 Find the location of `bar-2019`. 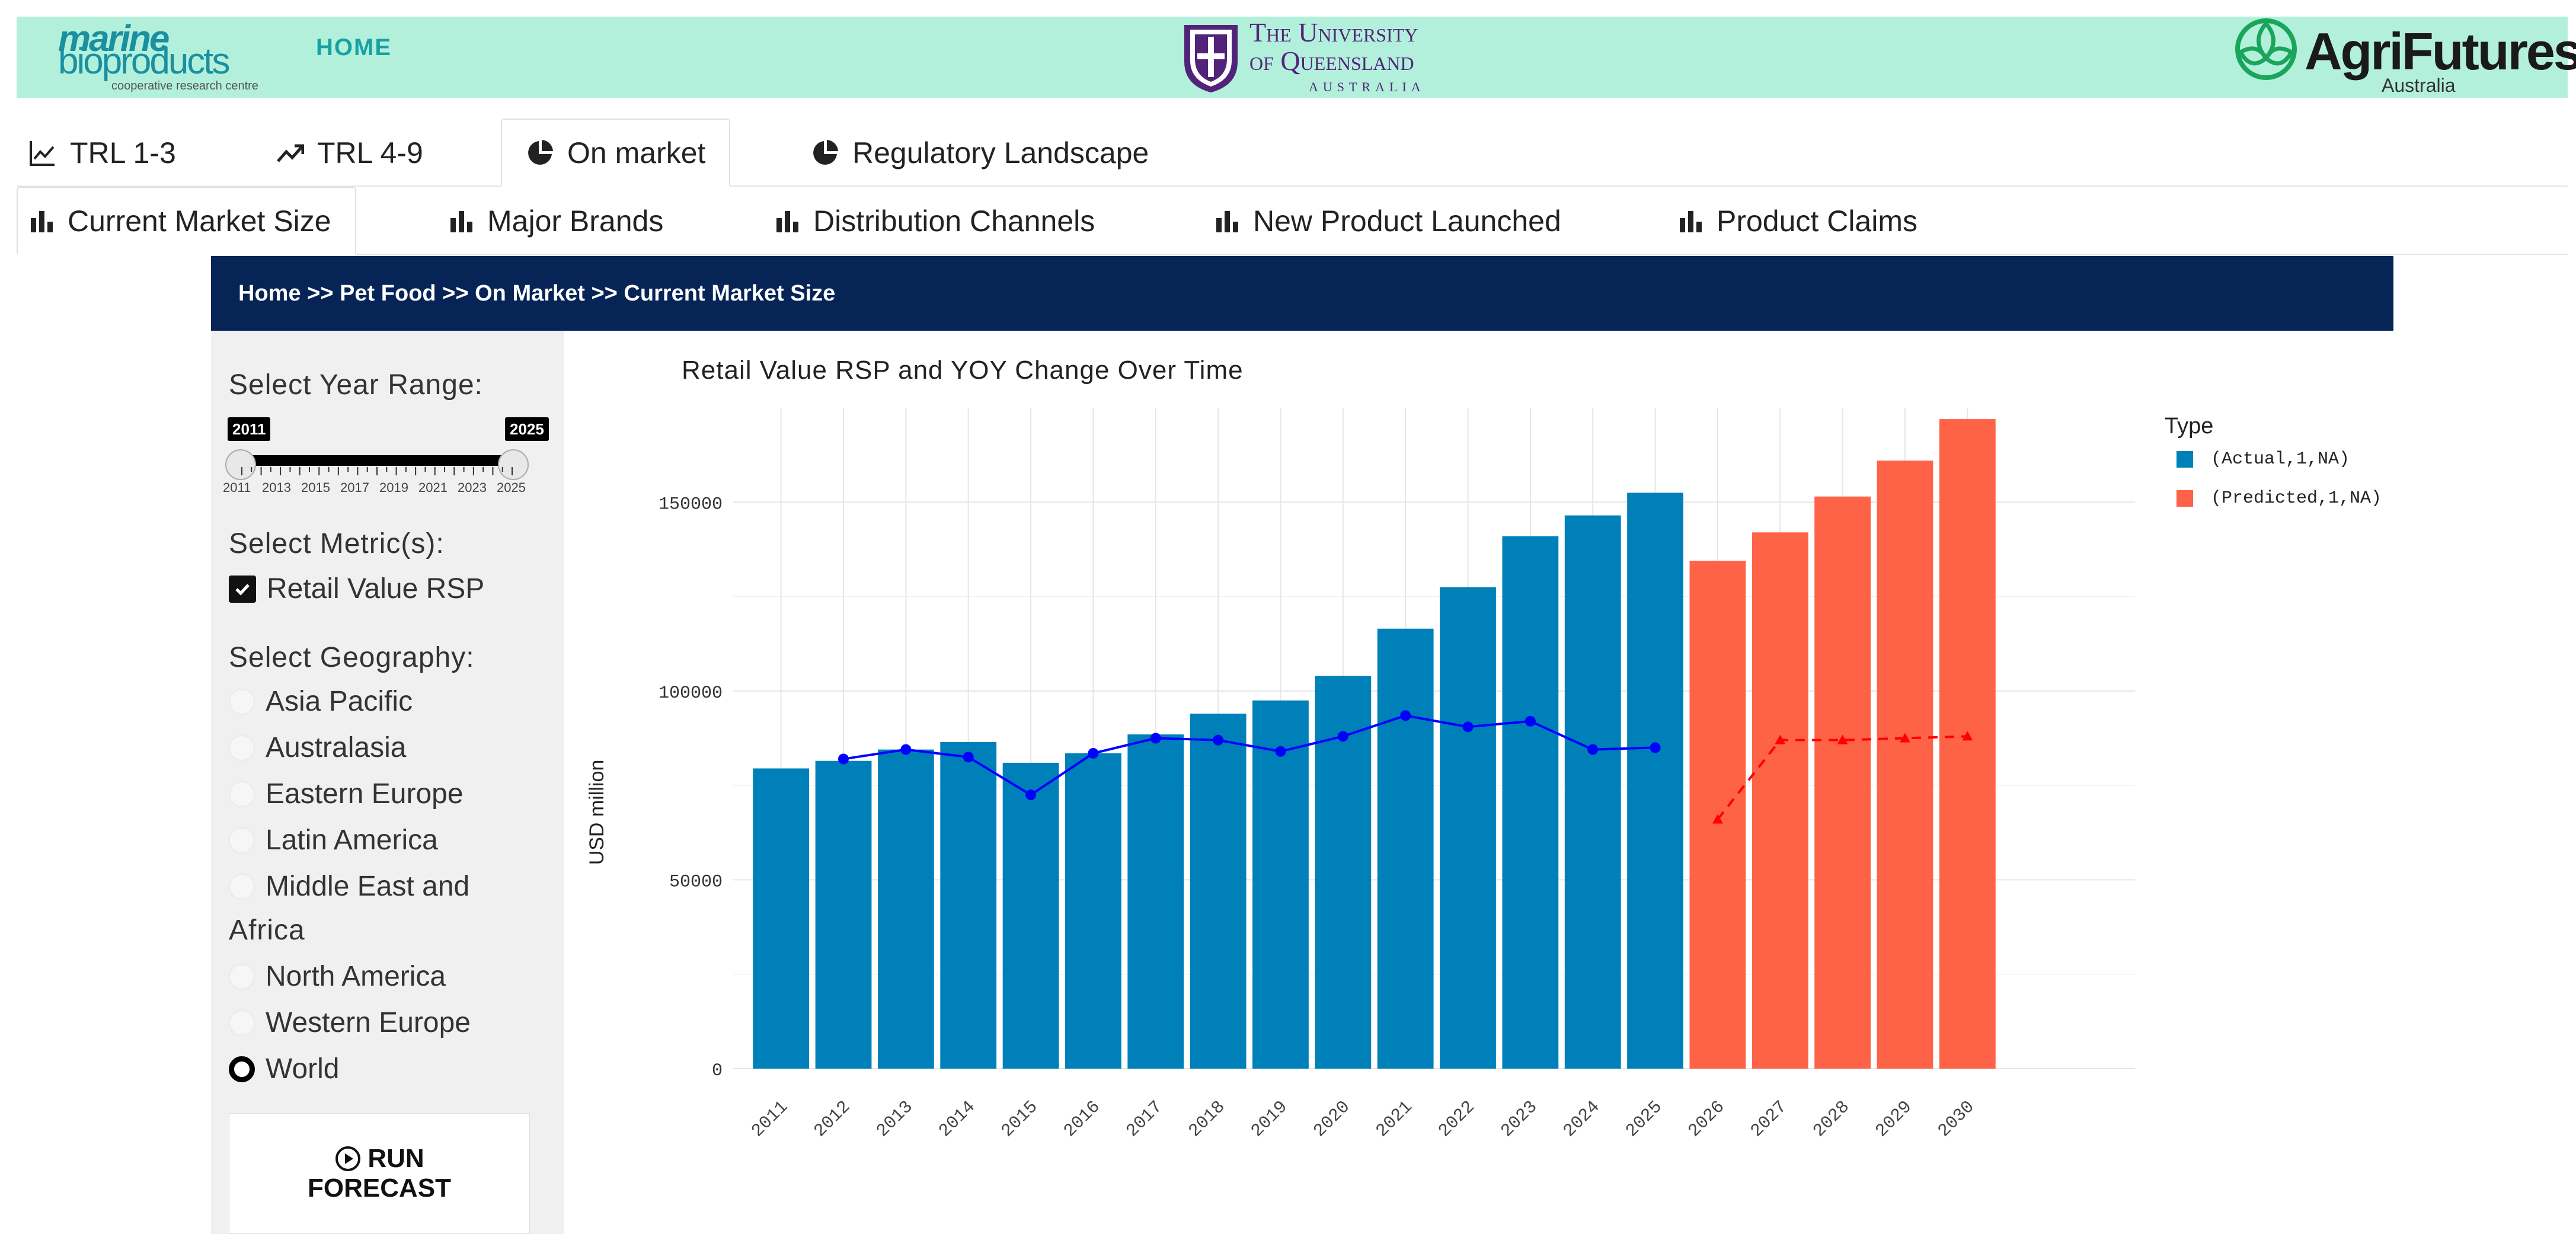

bar-2019 is located at coordinates (1280, 885).